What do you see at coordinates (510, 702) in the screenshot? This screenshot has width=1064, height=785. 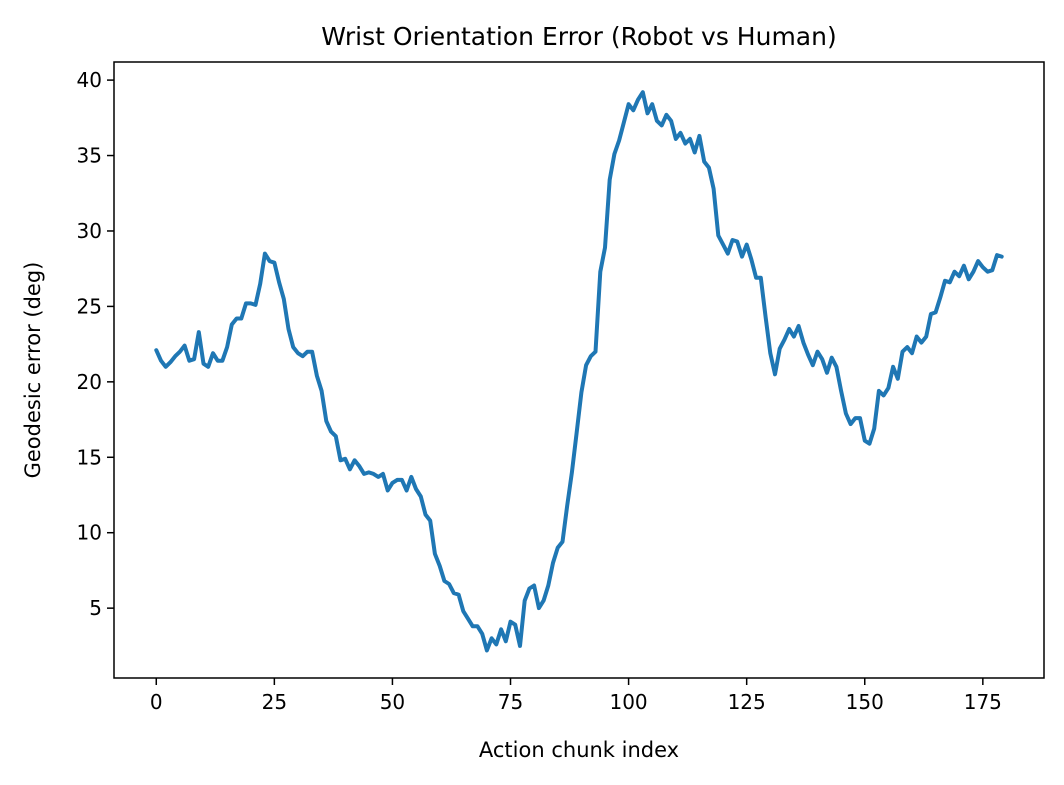 I see `x-tick-label: 75` at bounding box center [510, 702].